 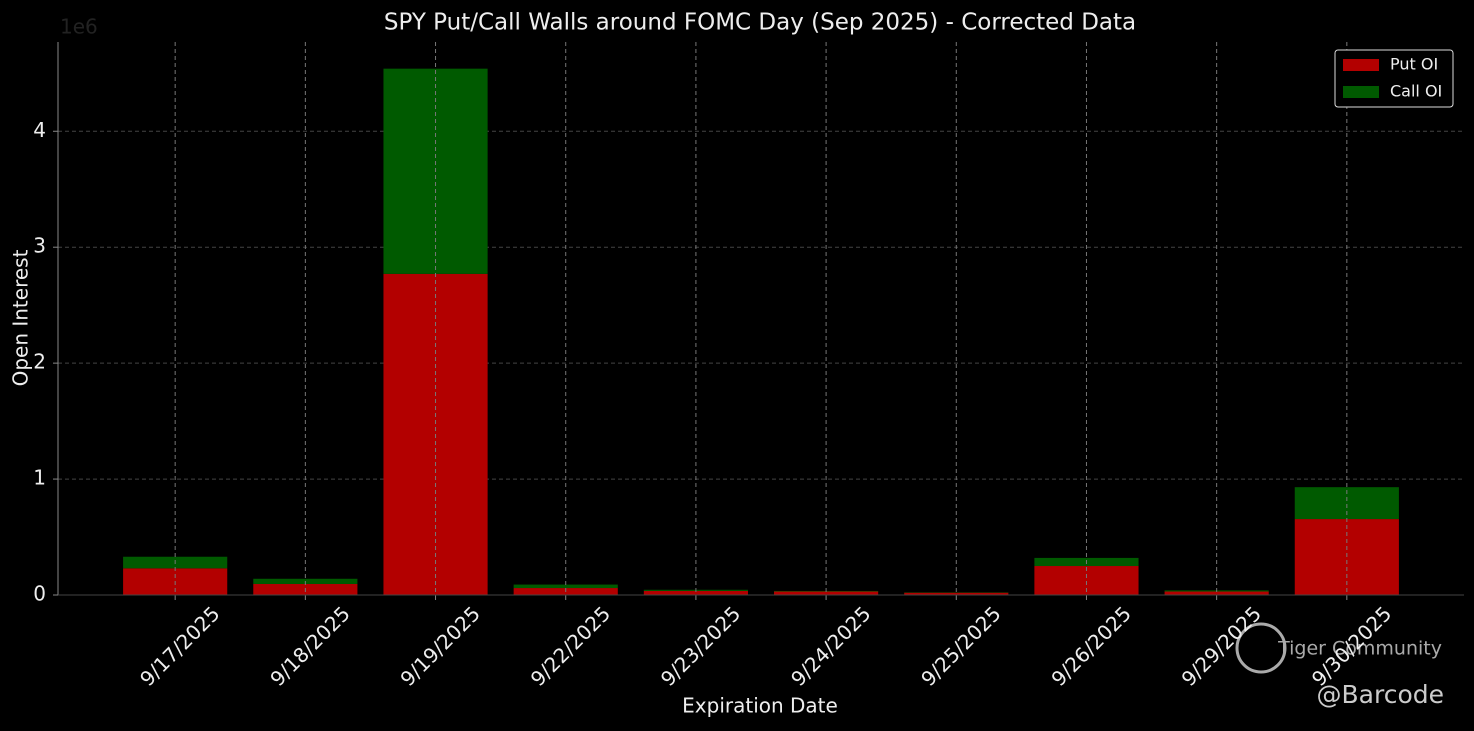 I want to click on watermark-handle: @Barcode, so click(x=1381, y=694).